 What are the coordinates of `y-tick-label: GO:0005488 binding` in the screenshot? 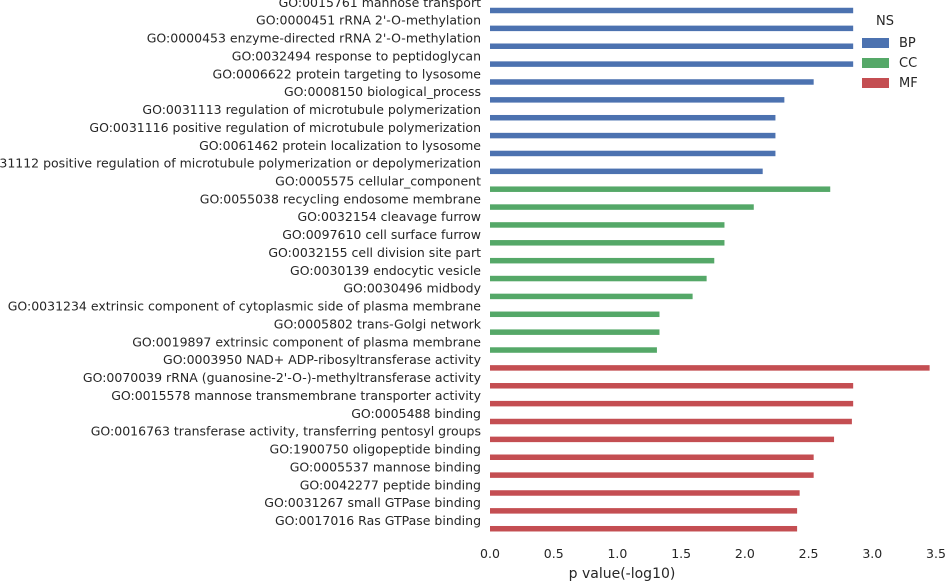 It's located at (416, 413).